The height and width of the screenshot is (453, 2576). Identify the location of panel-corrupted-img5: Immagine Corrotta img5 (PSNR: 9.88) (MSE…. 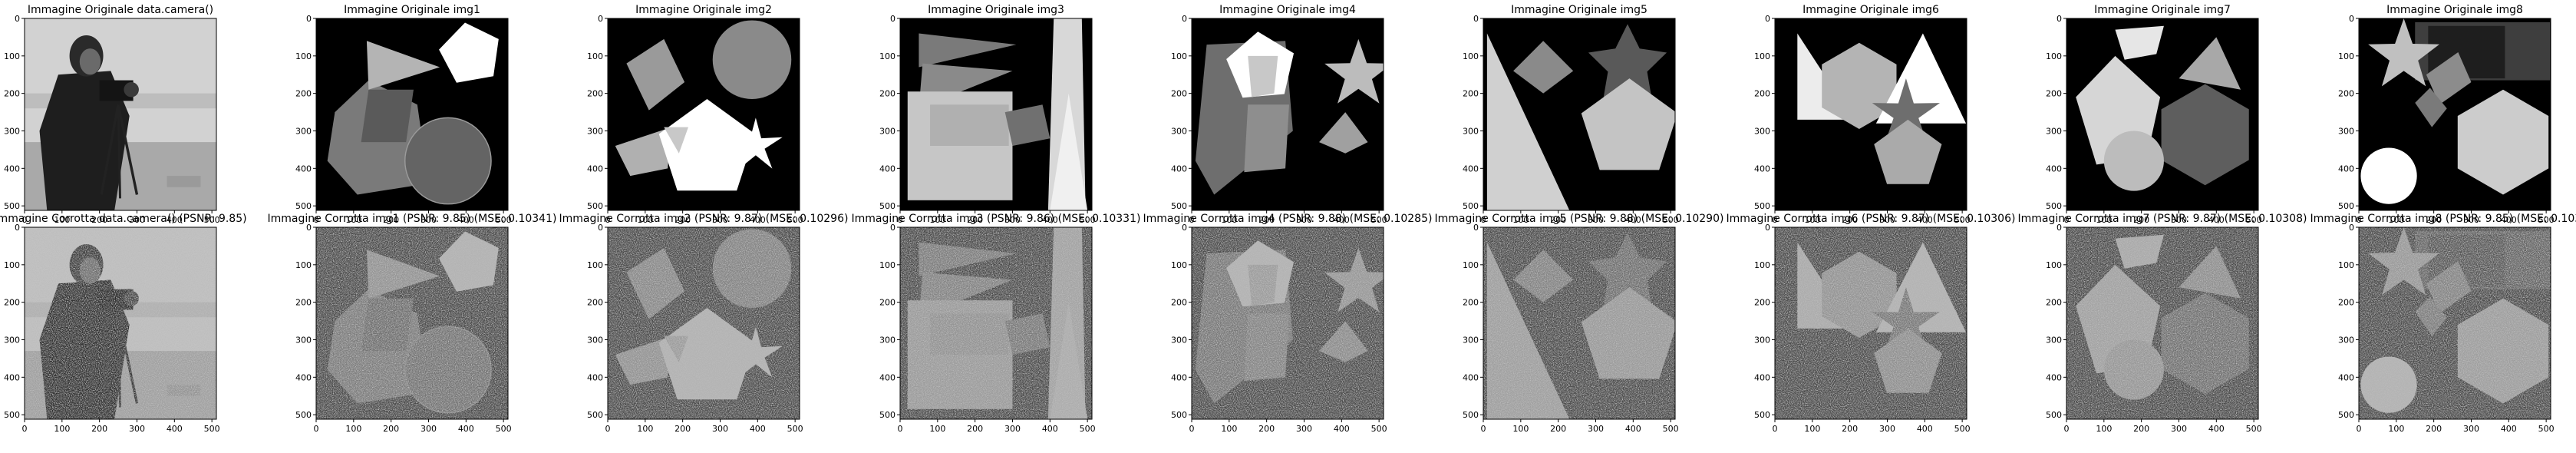
(1579, 323).